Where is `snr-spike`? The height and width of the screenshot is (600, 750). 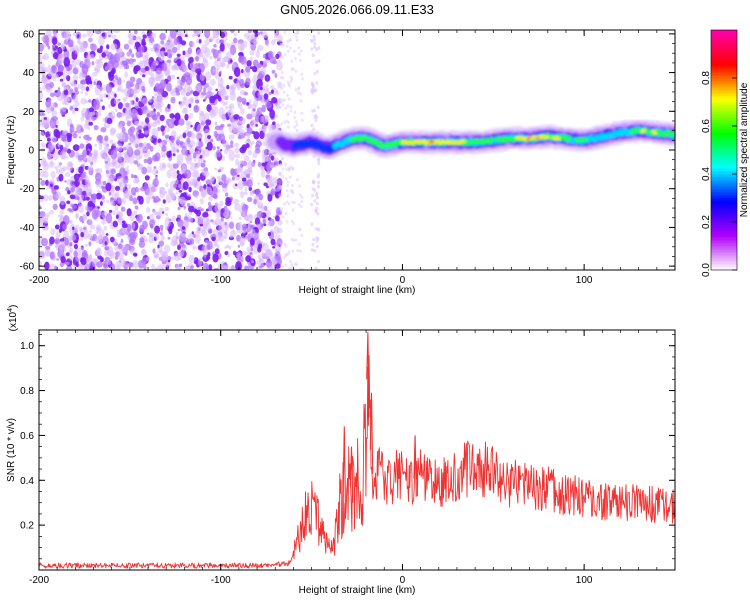 snr-spike is located at coordinates (344, 469).